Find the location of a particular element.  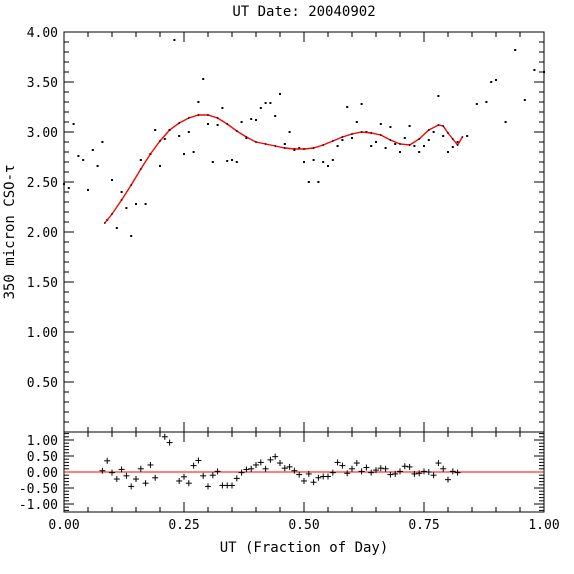

x-axis-label: UT (Fraction of Day) is located at coordinates (304, 548).